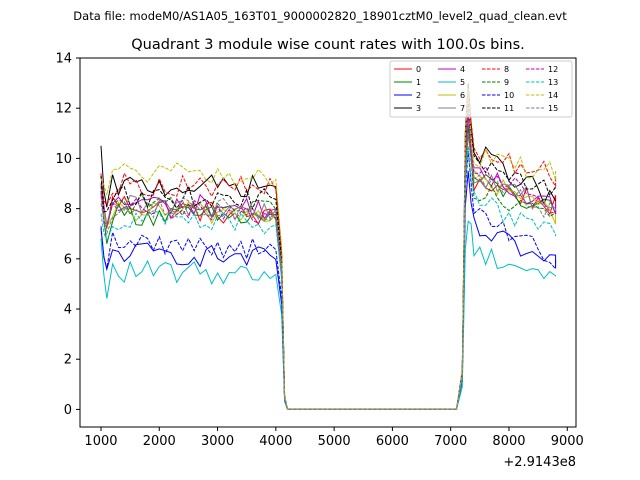 The width and height of the screenshot is (640, 480). What do you see at coordinates (100, 441) in the screenshot?
I see `x-tick-label: 1000` at bounding box center [100, 441].